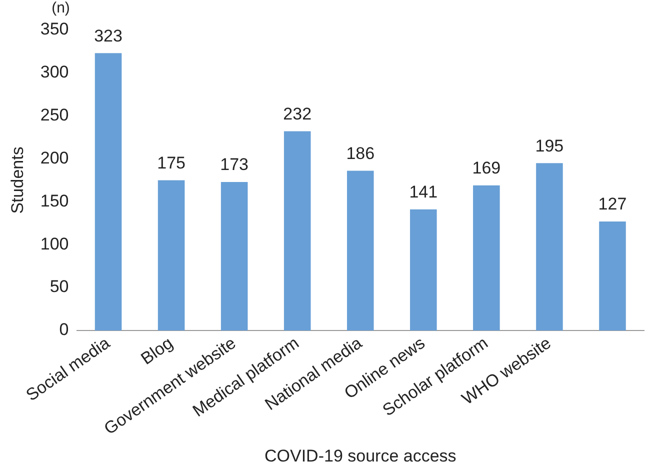 The height and width of the screenshot is (475, 654). I want to click on data-label: 169, so click(486, 168).